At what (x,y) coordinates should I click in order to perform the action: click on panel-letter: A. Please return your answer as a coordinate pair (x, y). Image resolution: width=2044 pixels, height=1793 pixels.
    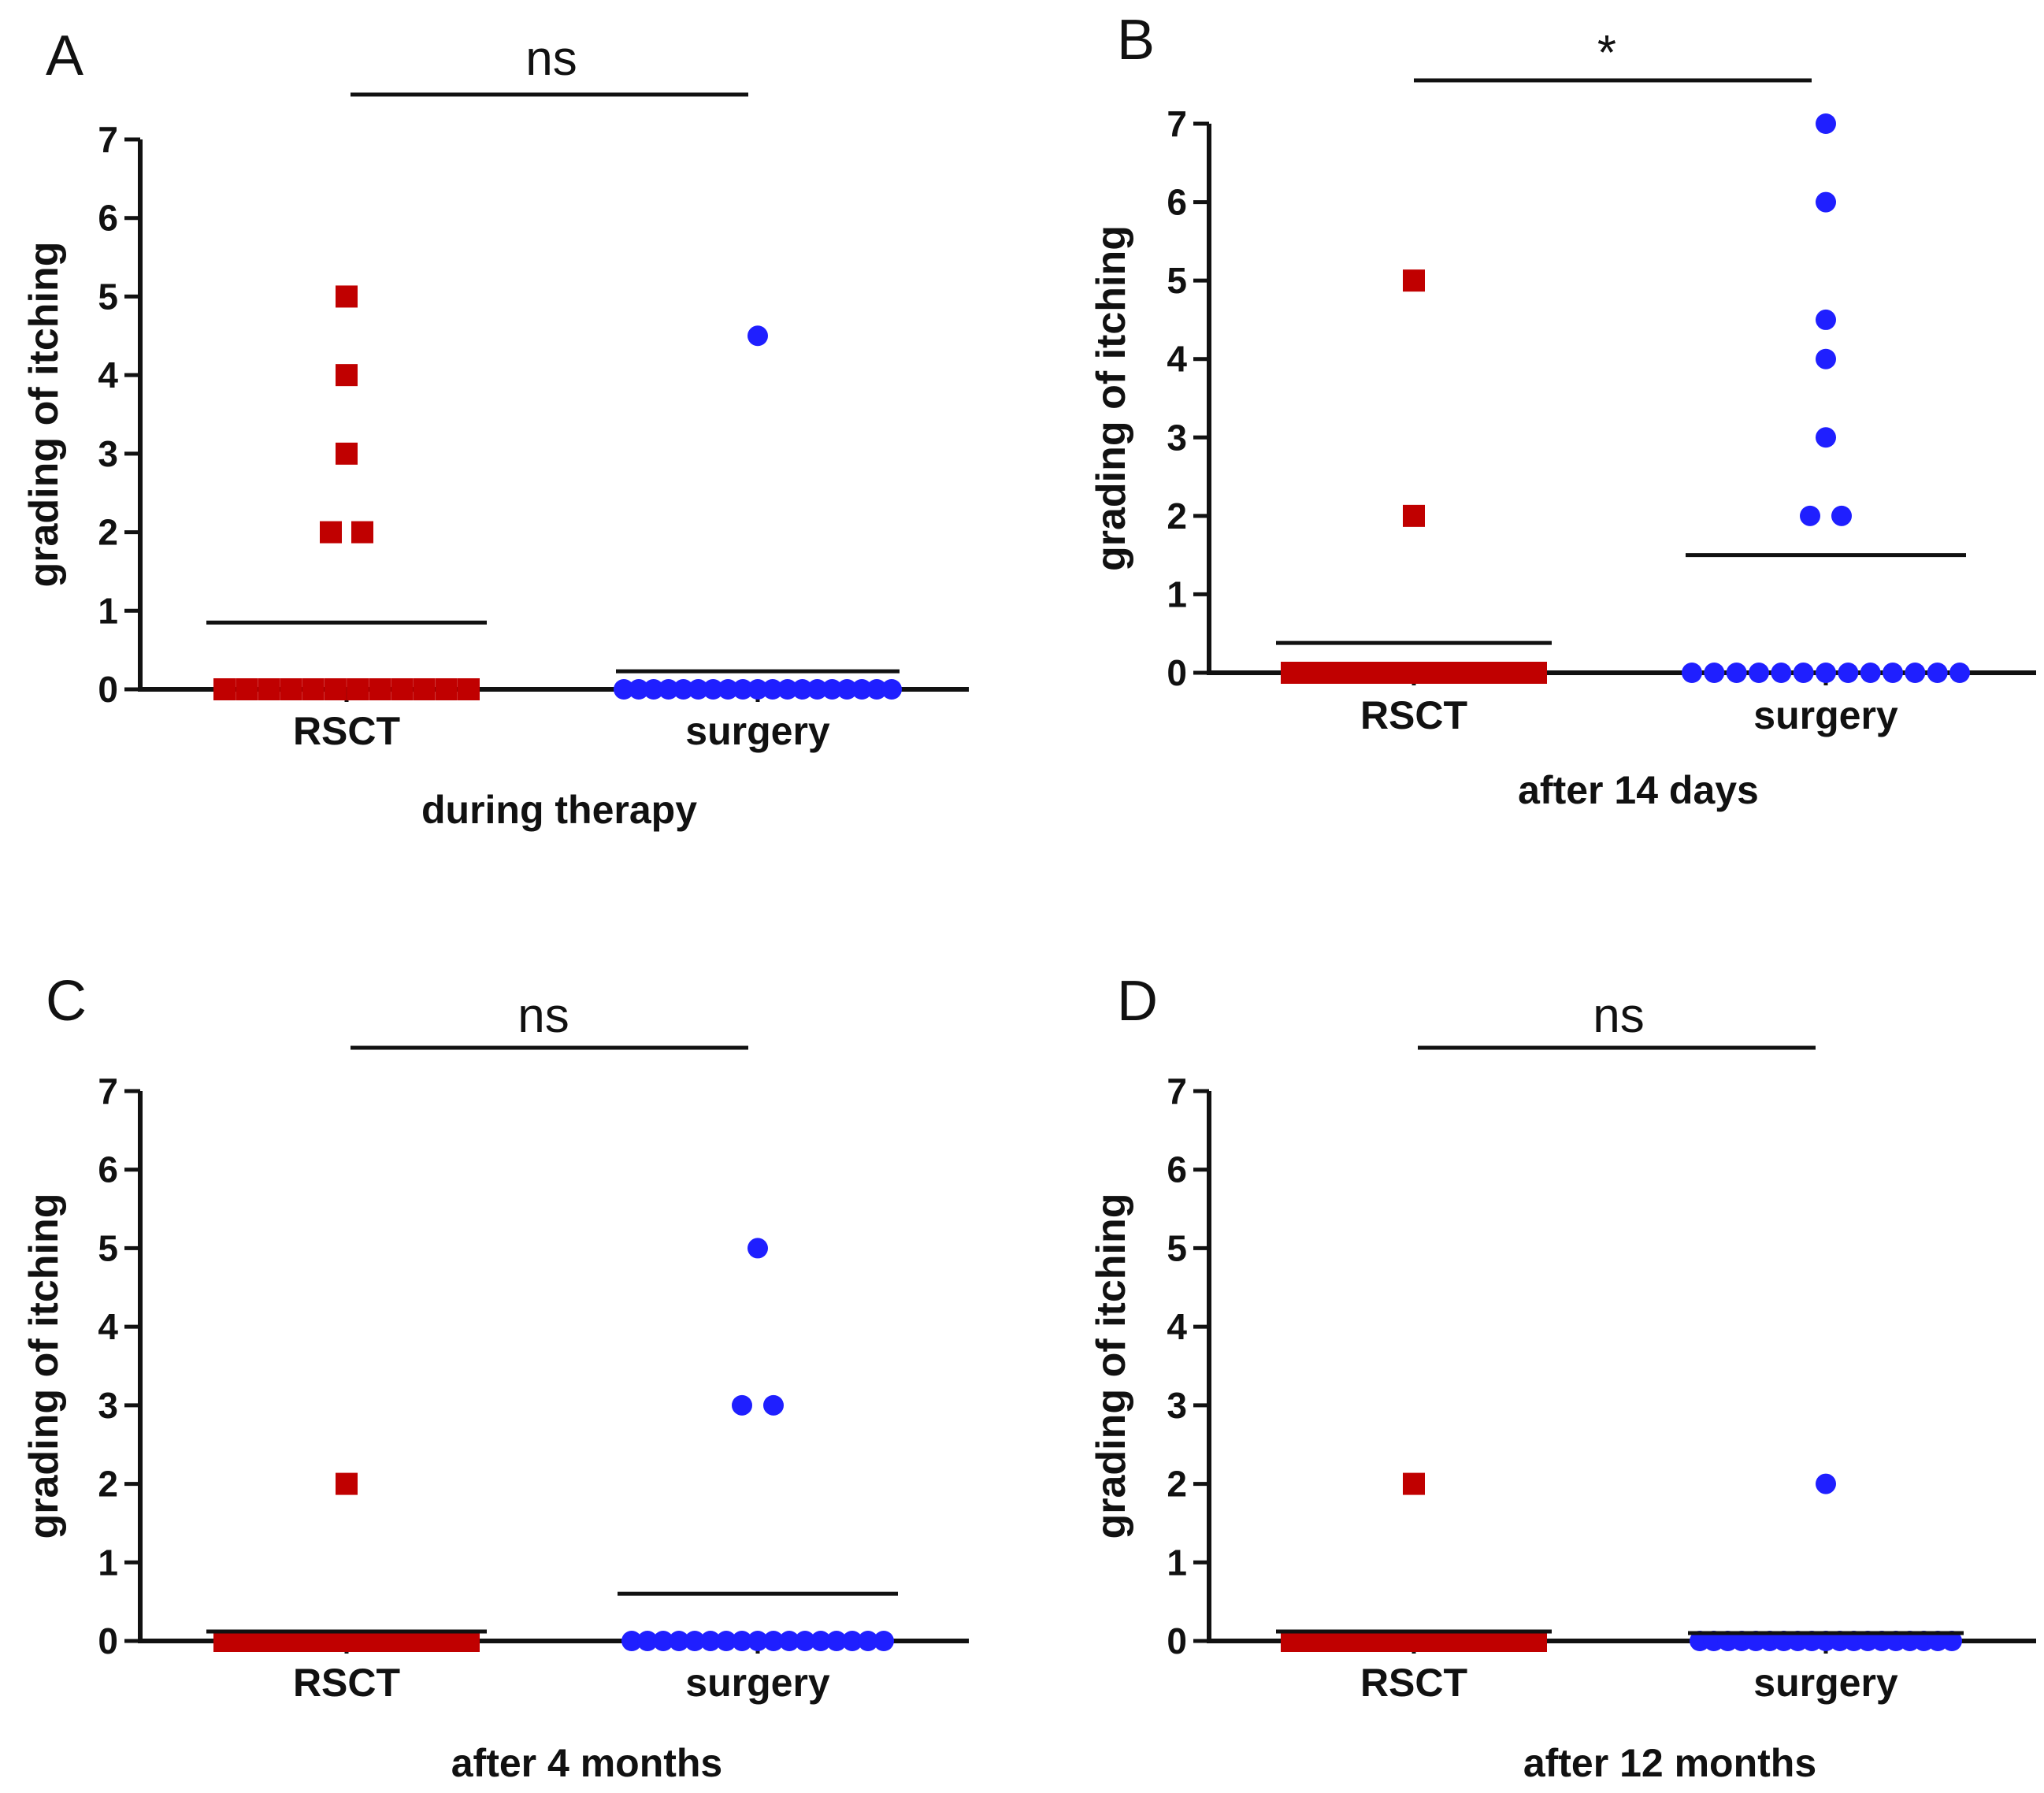
    Looking at the image, I should click on (64, 55).